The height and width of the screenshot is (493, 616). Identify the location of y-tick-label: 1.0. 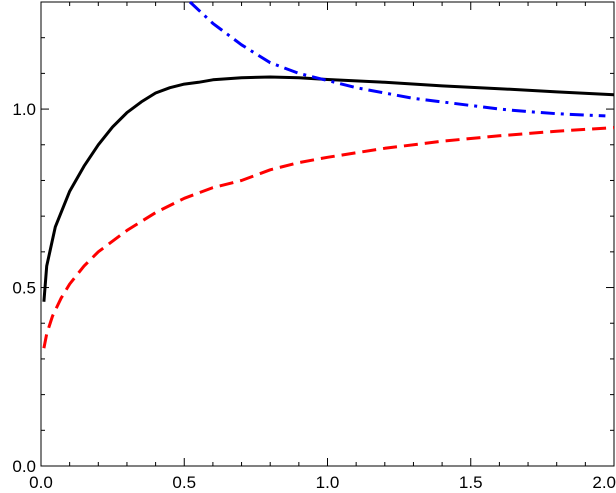
(24, 109).